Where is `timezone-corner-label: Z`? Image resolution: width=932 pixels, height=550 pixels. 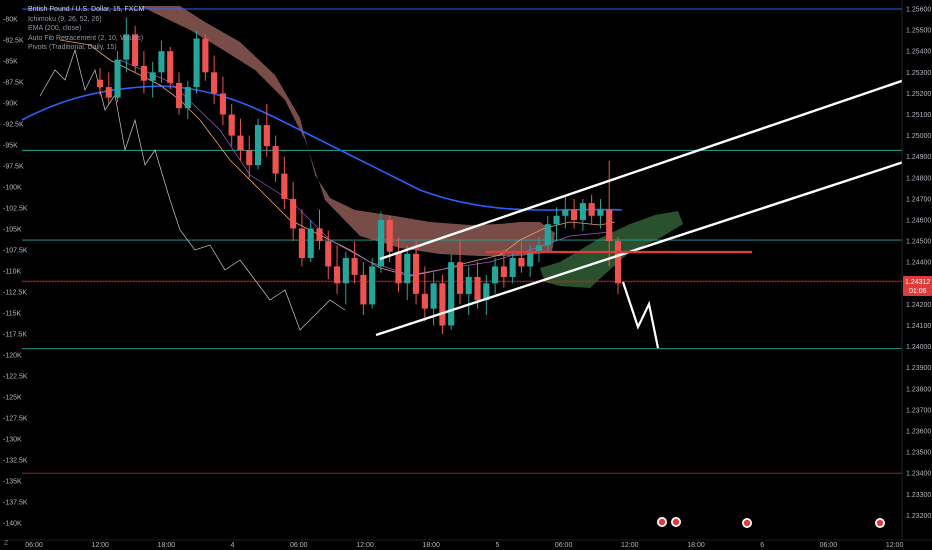 timezone-corner-label: Z is located at coordinates (6, 543).